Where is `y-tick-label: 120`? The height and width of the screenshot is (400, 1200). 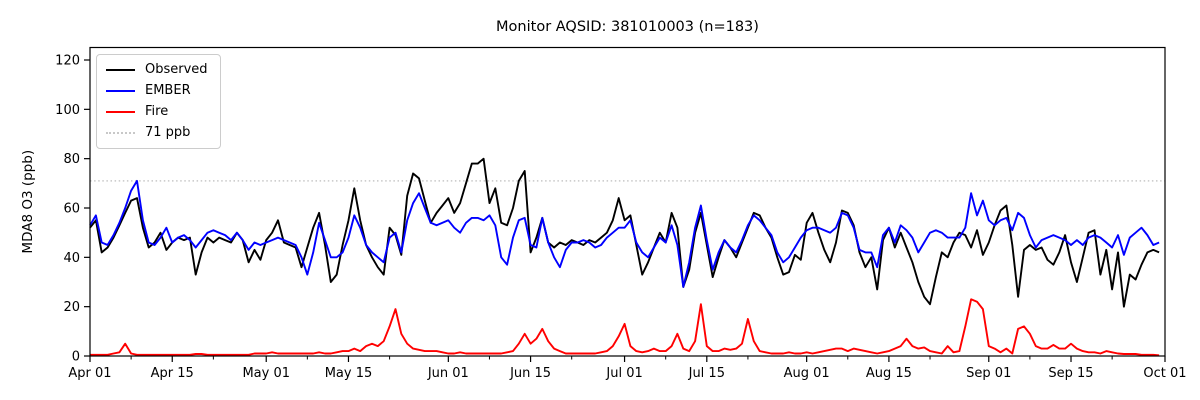
y-tick-label: 120 is located at coordinates (67, 61).